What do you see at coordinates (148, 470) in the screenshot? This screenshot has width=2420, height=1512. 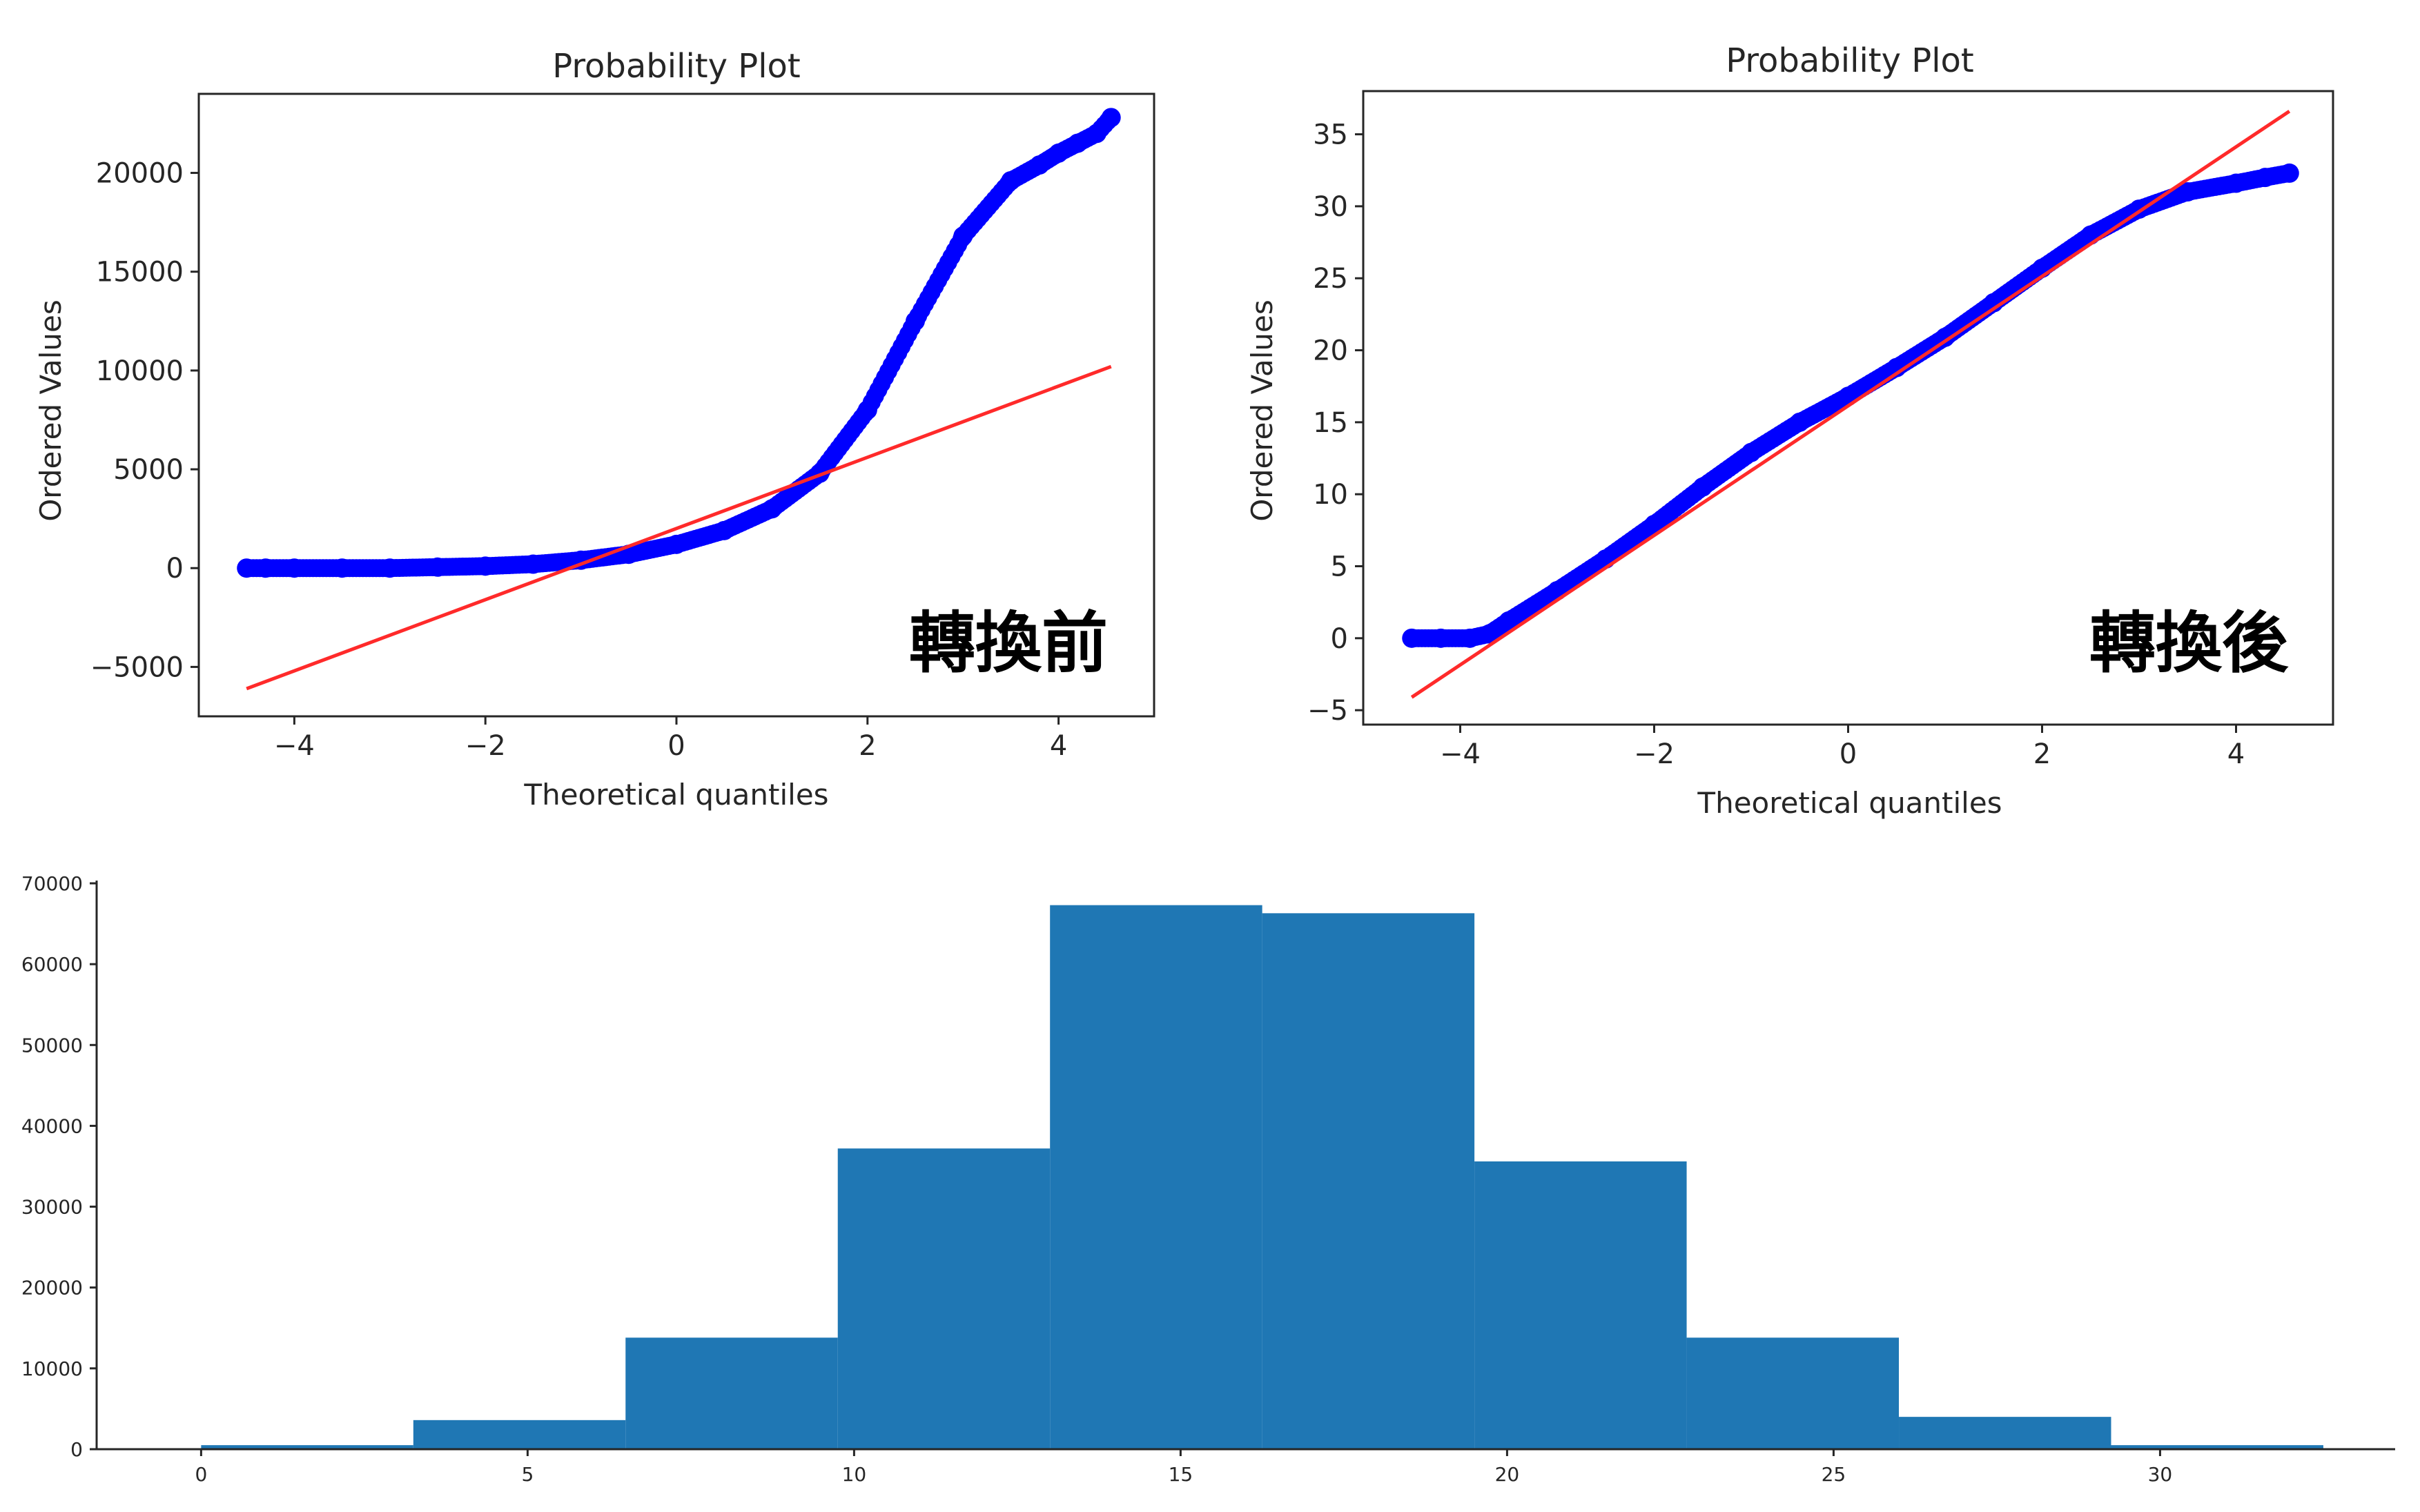 I see `y-tick-label: 5000` at bounding box center [148, 470].